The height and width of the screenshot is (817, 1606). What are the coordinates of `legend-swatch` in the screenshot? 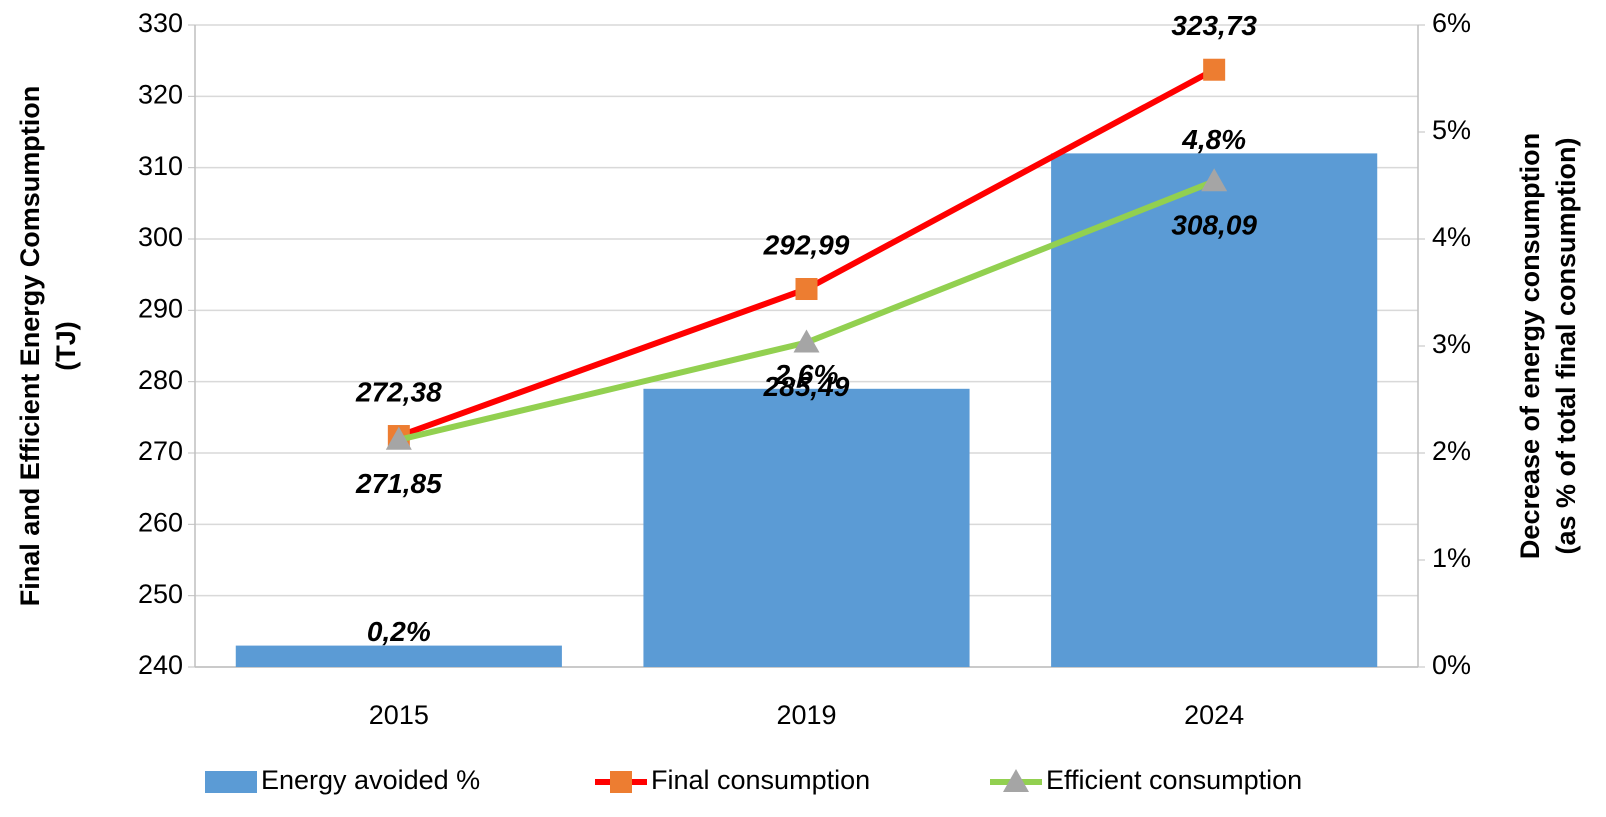 It's located at (231, 782).